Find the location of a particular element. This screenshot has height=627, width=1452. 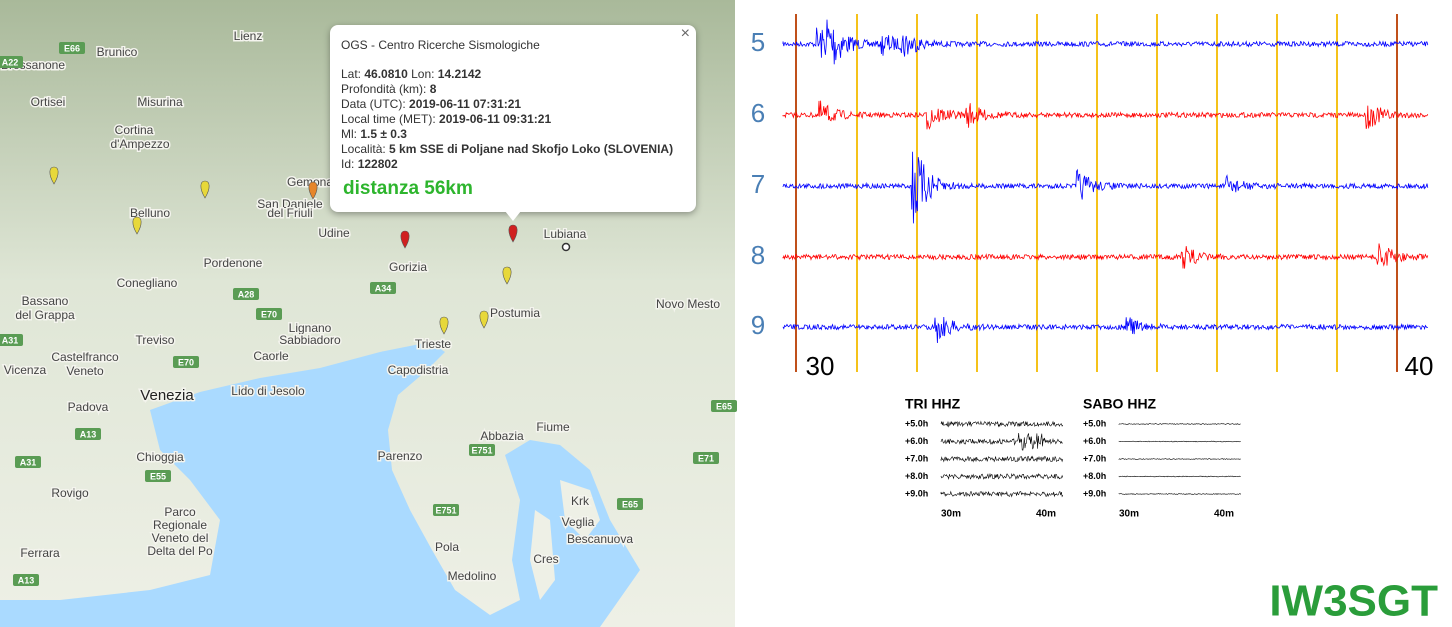

place-label: Gorizia is located at coordinates (408, 267).